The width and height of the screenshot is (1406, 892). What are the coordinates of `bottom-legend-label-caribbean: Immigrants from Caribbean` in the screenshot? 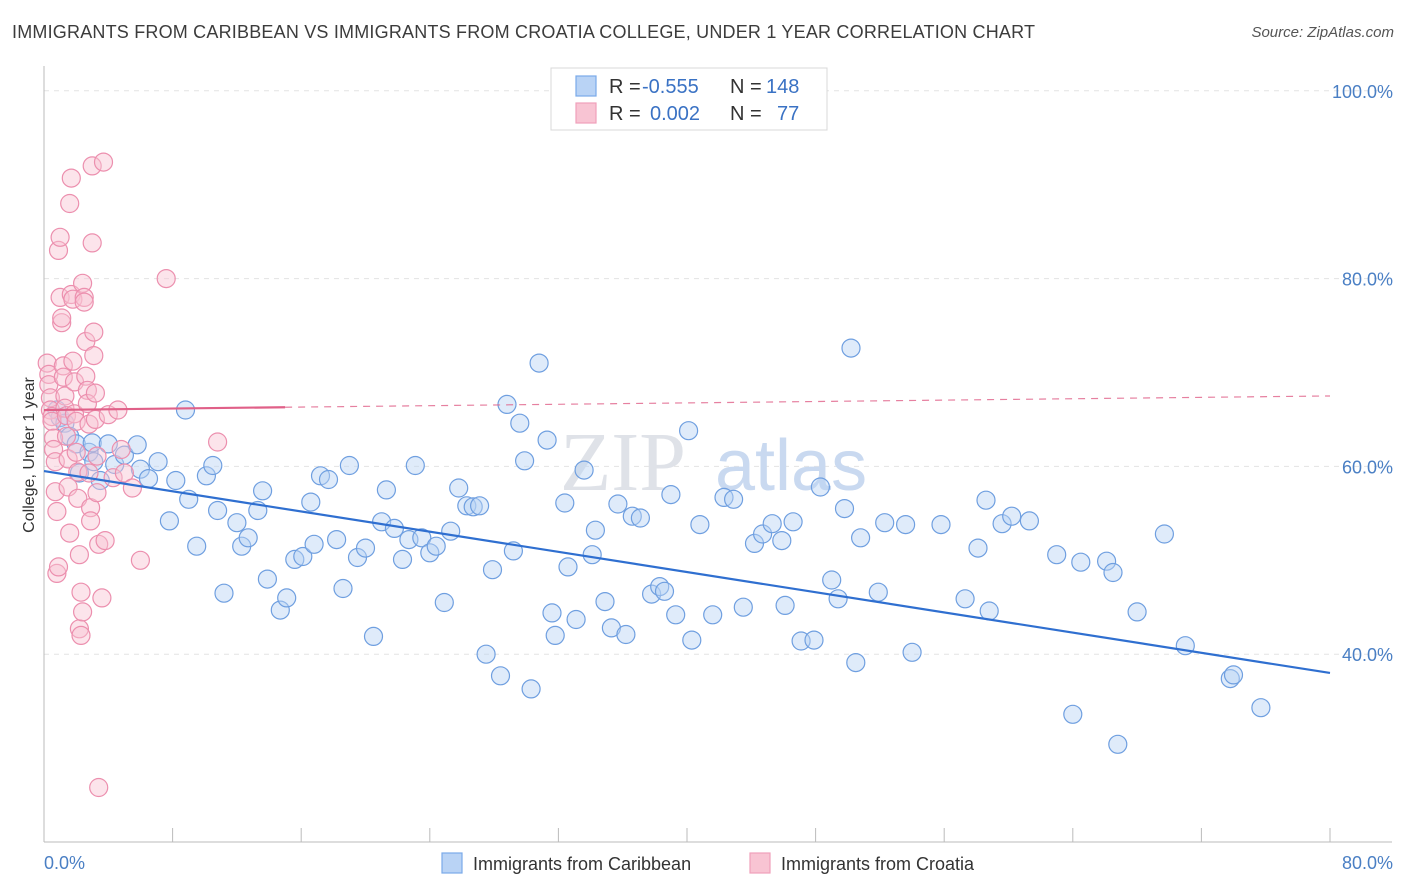 It's located at (582, 864).